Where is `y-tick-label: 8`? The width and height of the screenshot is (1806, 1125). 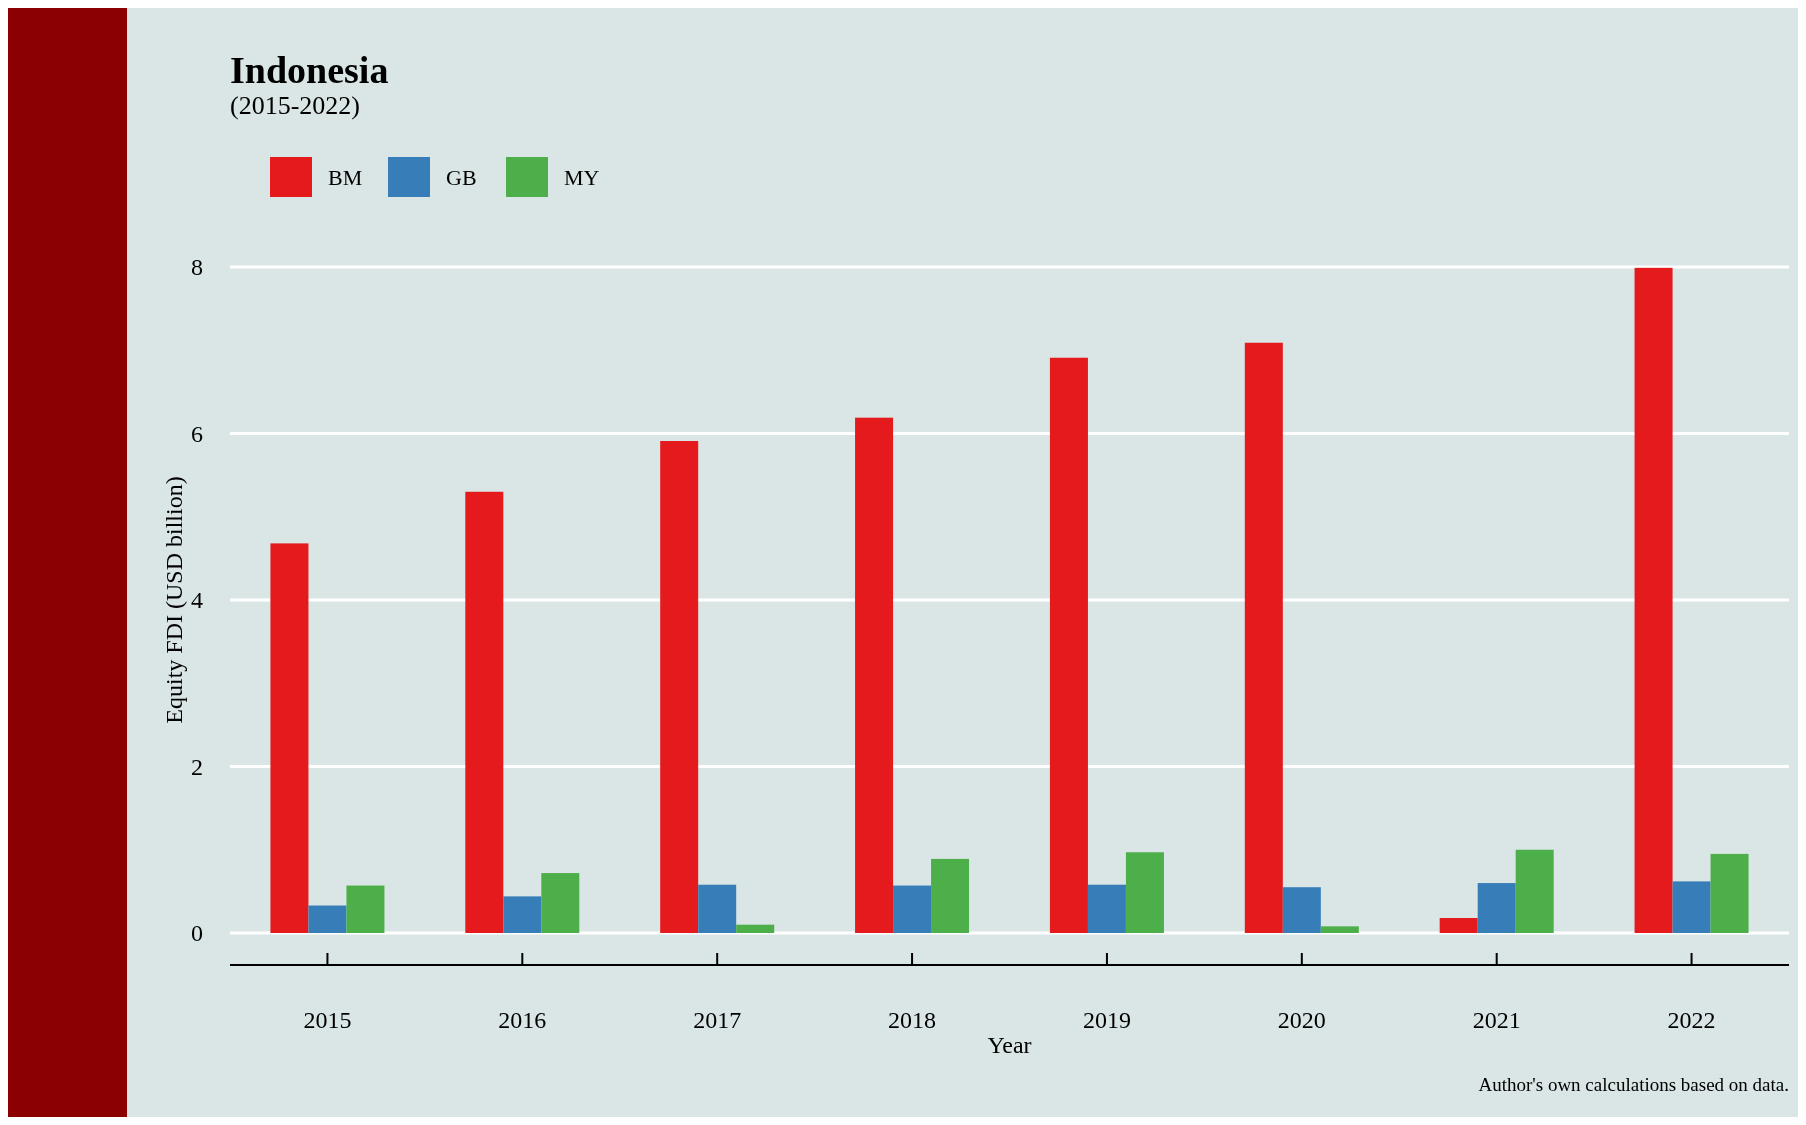
y-tick-label: 8 is located at coordinates (197, 267).